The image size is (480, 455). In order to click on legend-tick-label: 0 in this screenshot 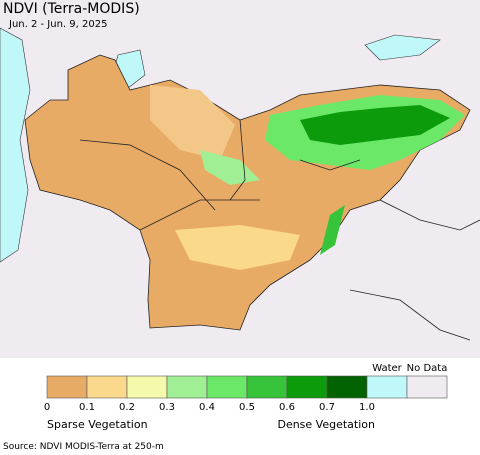, I will do `click(47, 407)`.